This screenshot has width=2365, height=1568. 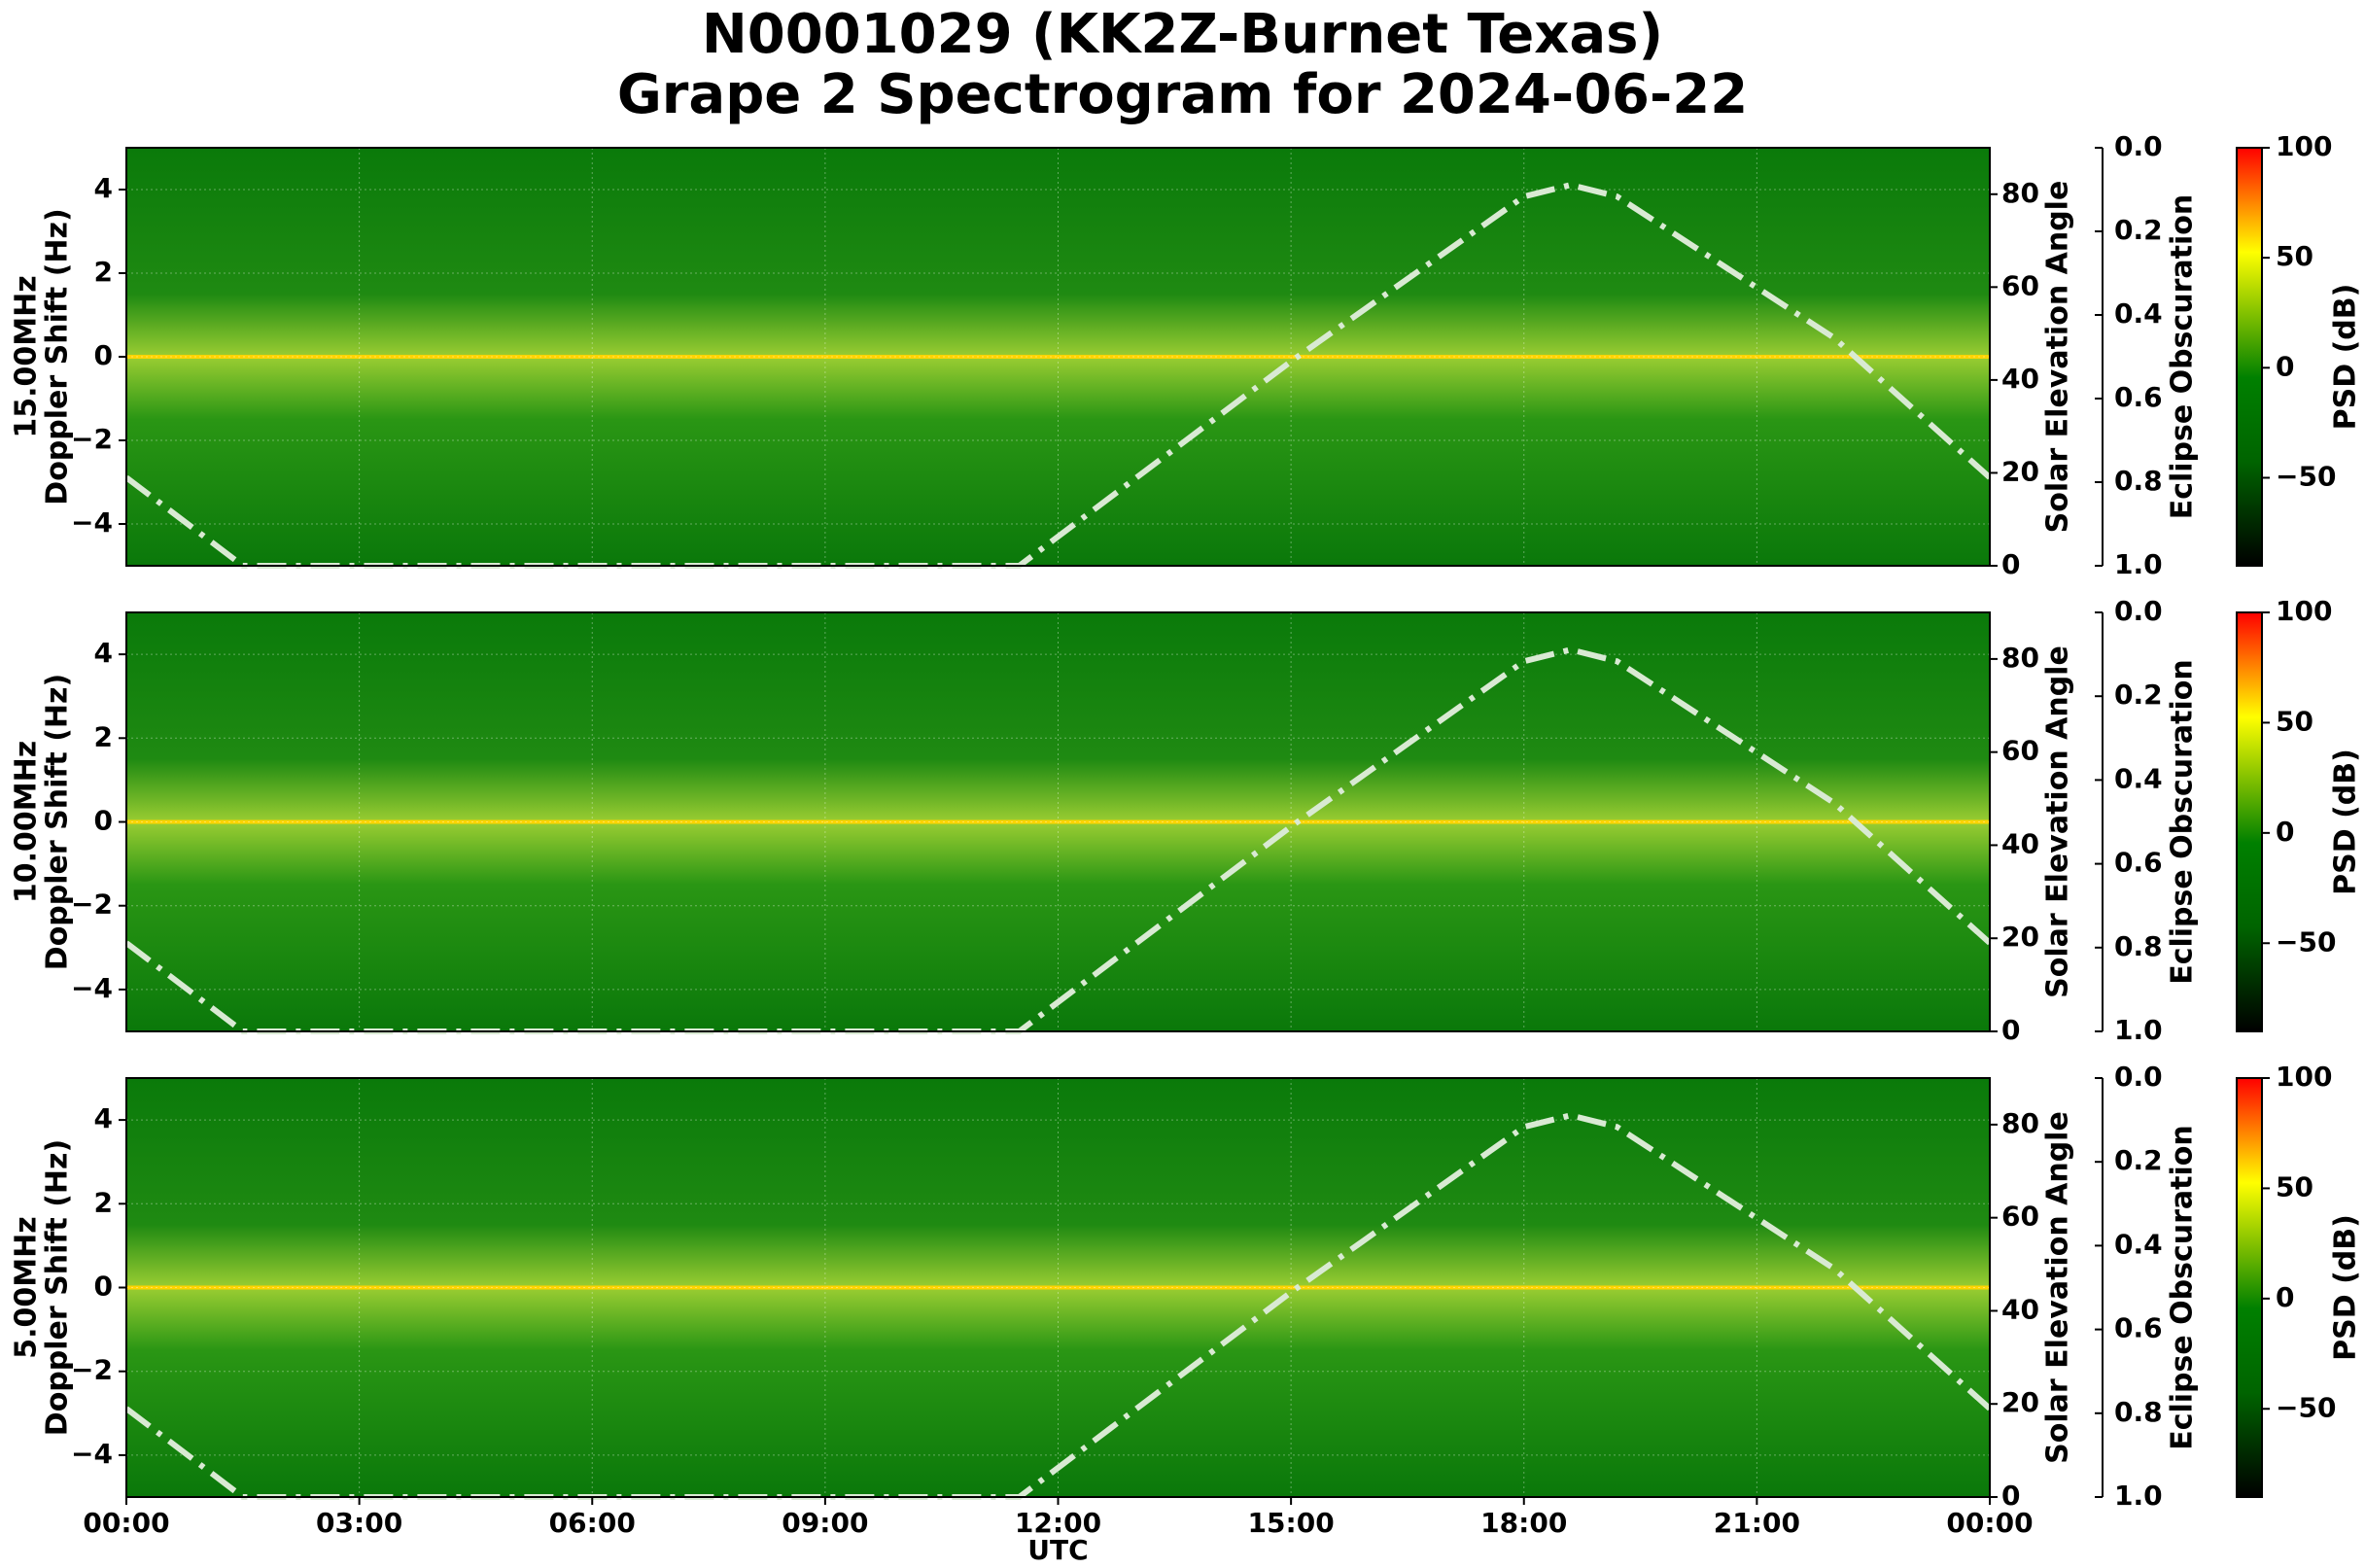 I want to click on x-tick-label: 15:00, so click(x=1292, y=1523).